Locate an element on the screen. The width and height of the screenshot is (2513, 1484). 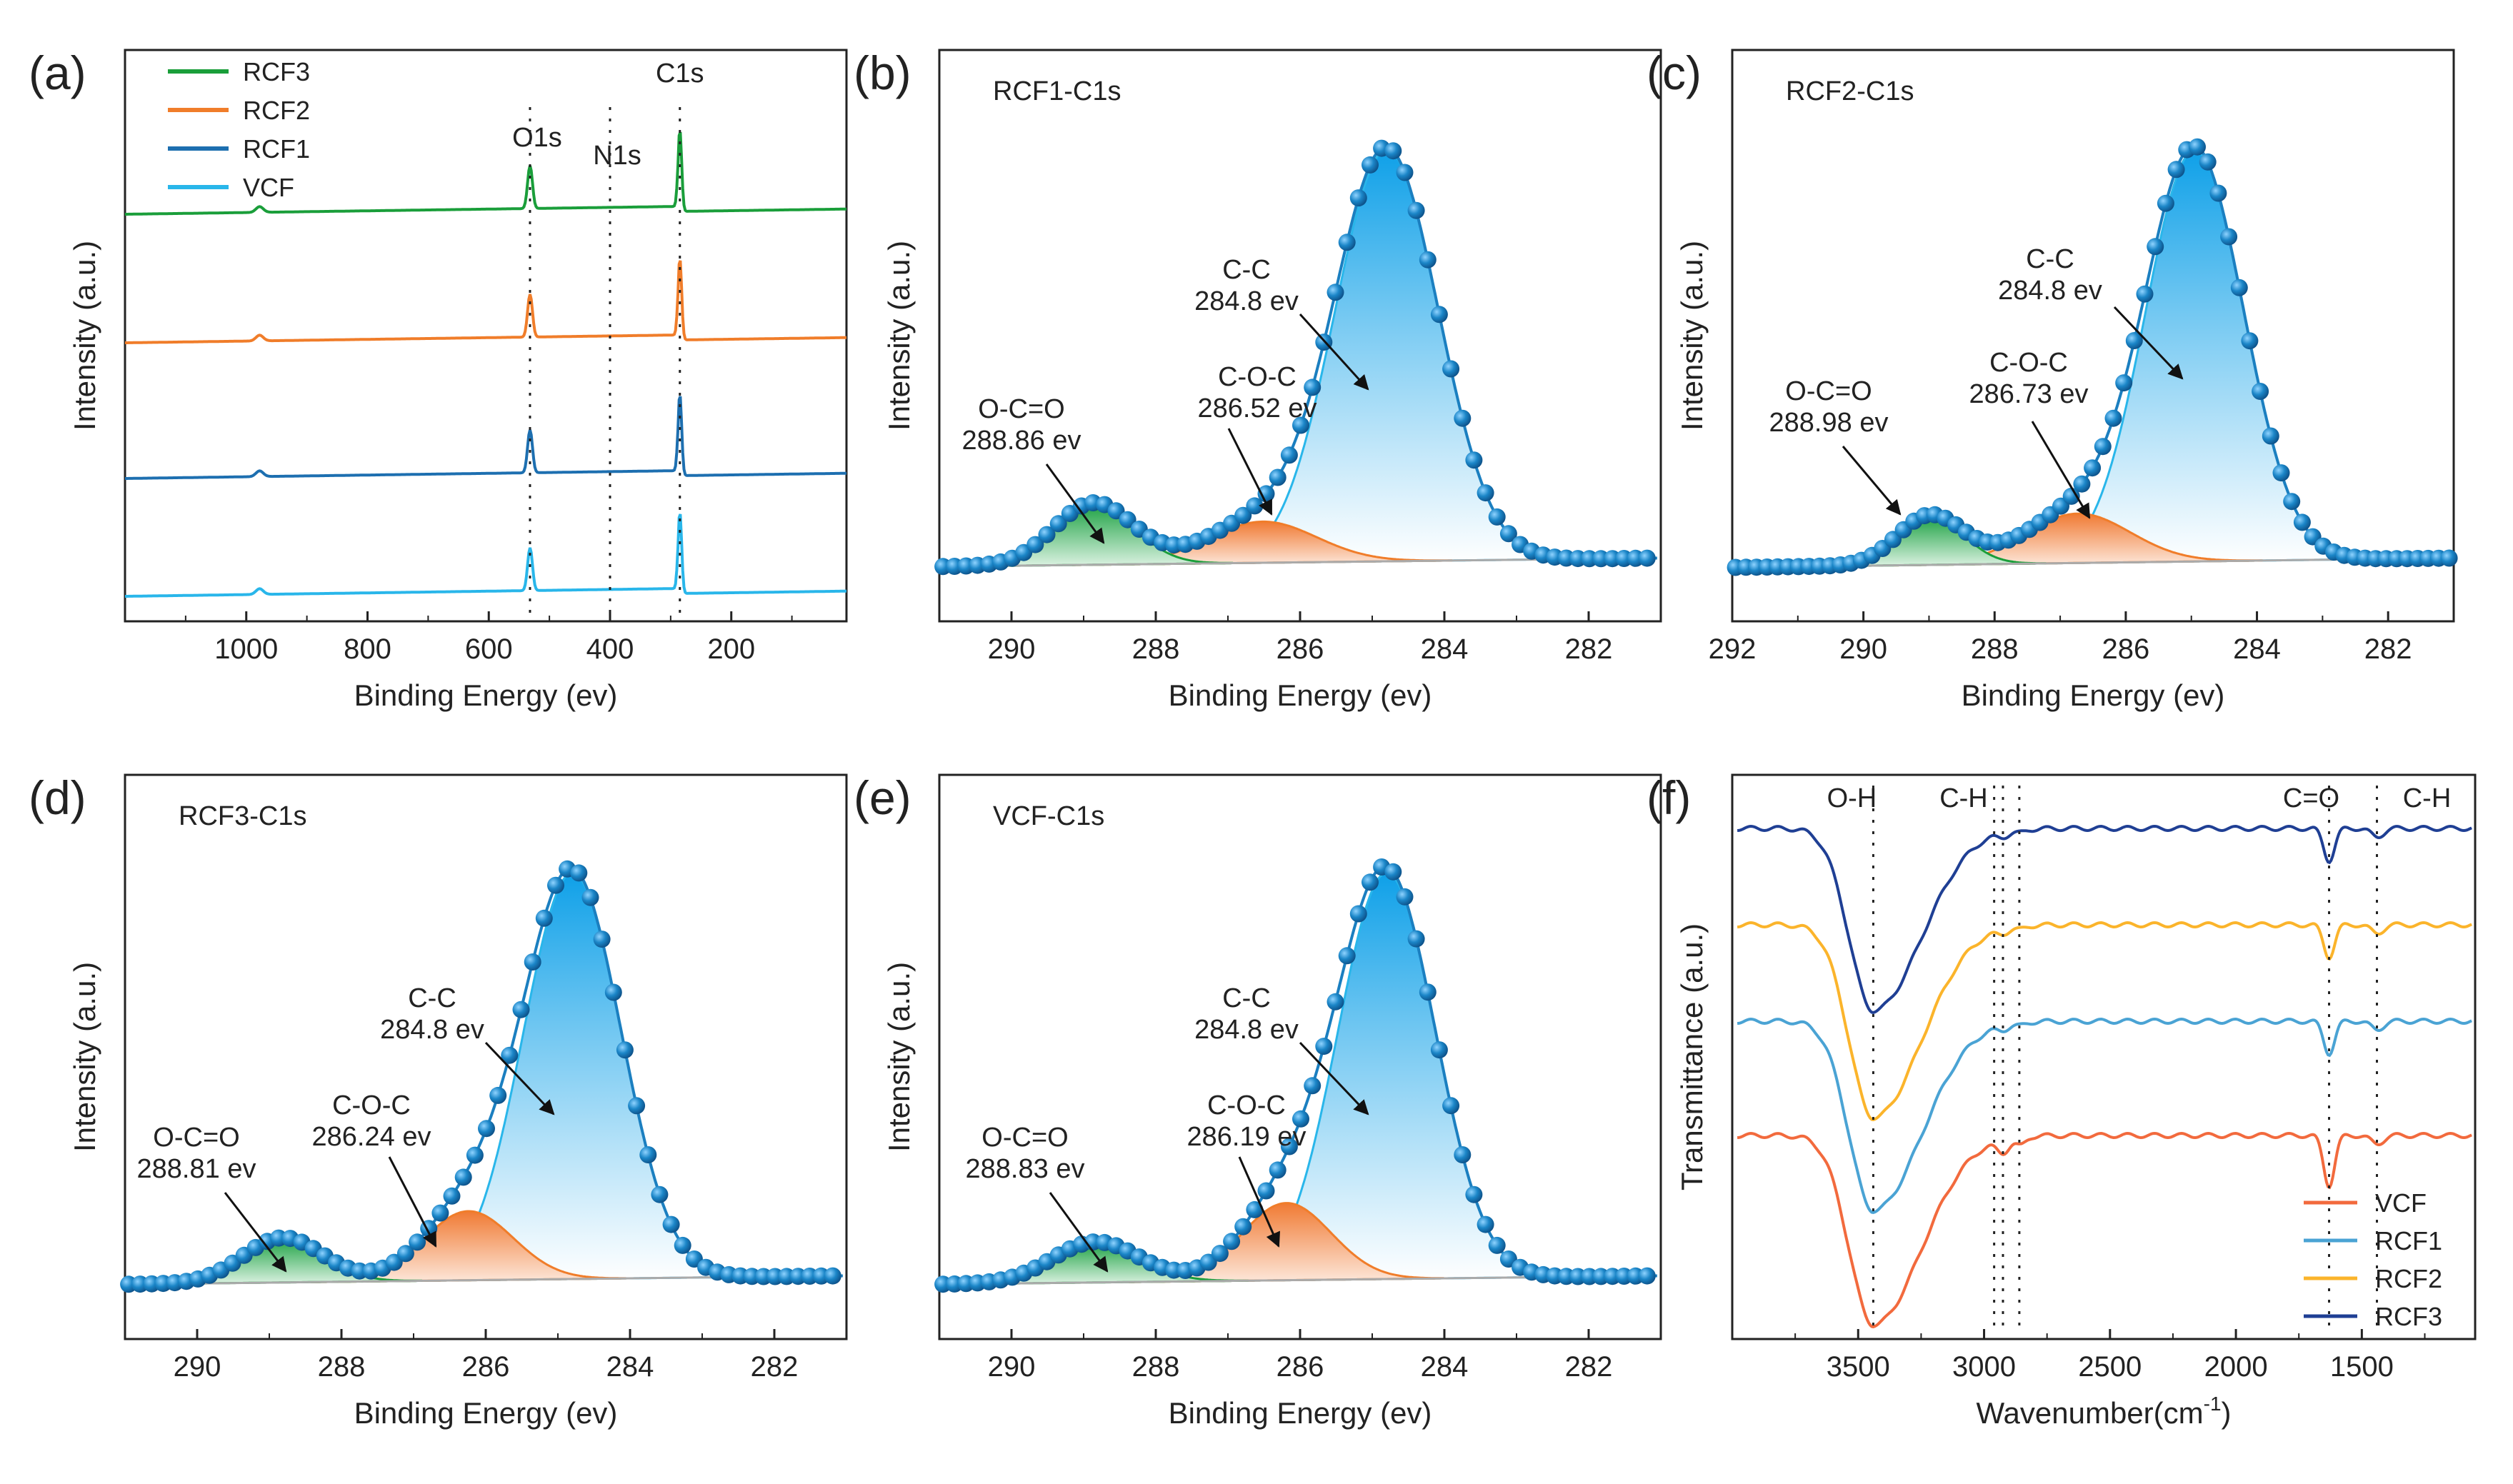
annotation-energy-oco: 288.98 ev is located at coordinates (1829, 423).